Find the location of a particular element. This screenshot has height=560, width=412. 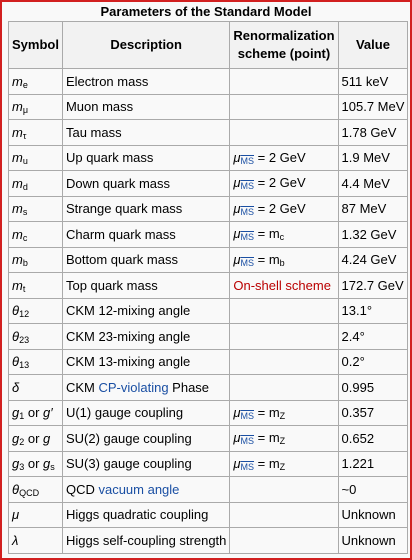

description-cell: U(1) gauge coupling is located at coordinates (146, 412).